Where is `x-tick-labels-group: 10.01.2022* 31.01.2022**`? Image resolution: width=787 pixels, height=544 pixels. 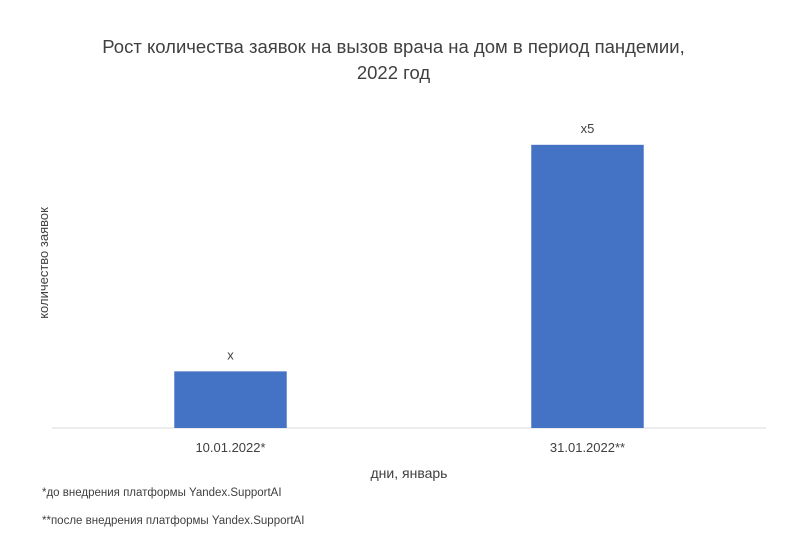 x-tick-labels-group: 10.01.2022* 31.01.2022** is located at coordinates (410, 447).